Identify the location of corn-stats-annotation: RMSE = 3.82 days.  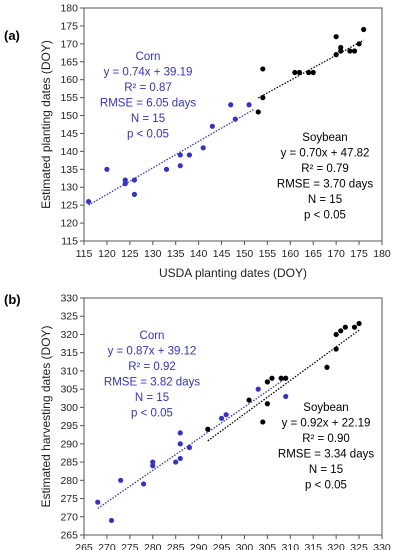
(152, 383).